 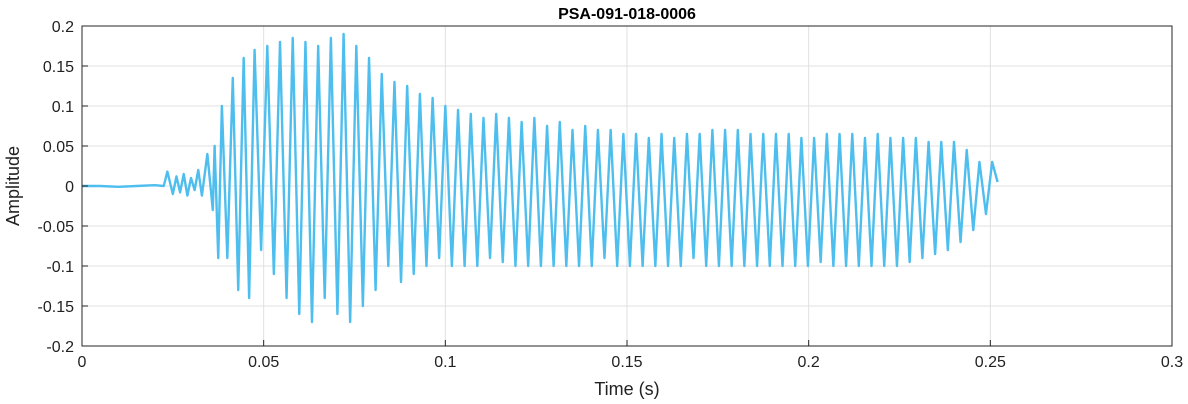 What do you see at coordinates (626, 389) in the screenshot?
I see `x-axis-label: Time (s)` at bounding box center [626, 389].